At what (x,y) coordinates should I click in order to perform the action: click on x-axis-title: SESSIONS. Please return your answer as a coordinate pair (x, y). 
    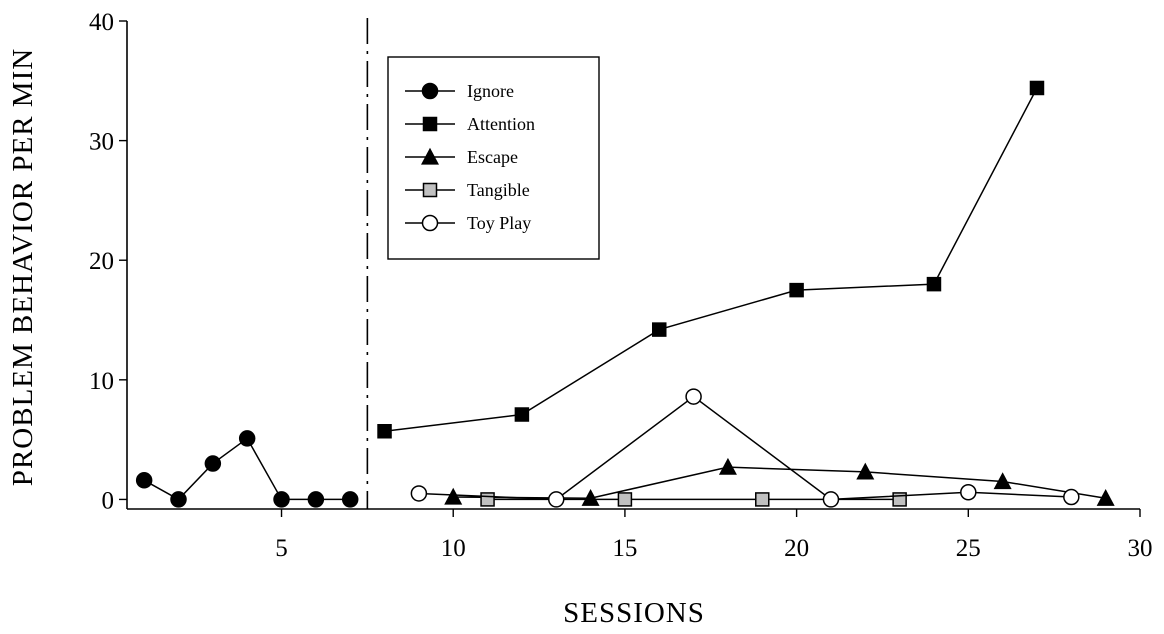
    Looking at the image, I should click on (634, 613).